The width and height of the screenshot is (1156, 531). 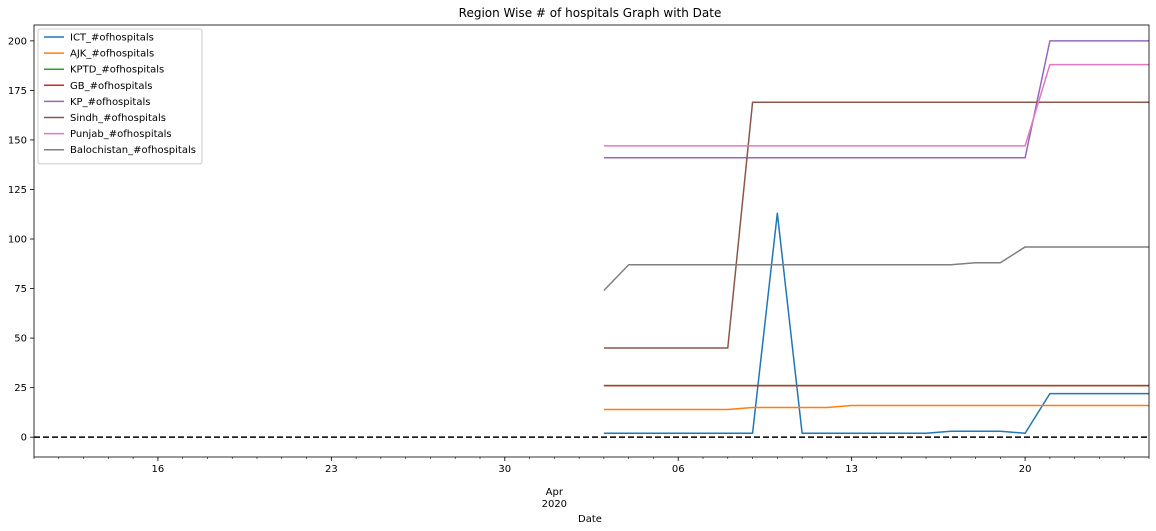 I want to click on x-tick-label-2: 30, so click(x=504, y=469).